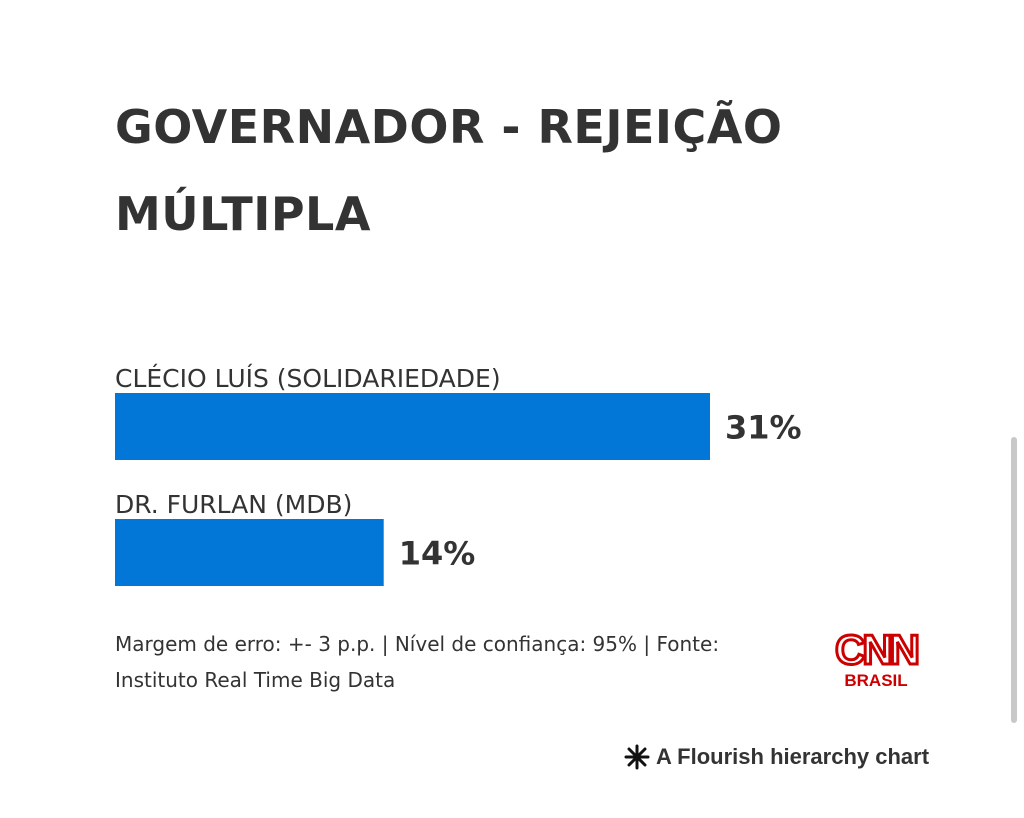  Describe the element at coordinates (1014, 580) in the screenshot. I see `scrollbar` at that location.